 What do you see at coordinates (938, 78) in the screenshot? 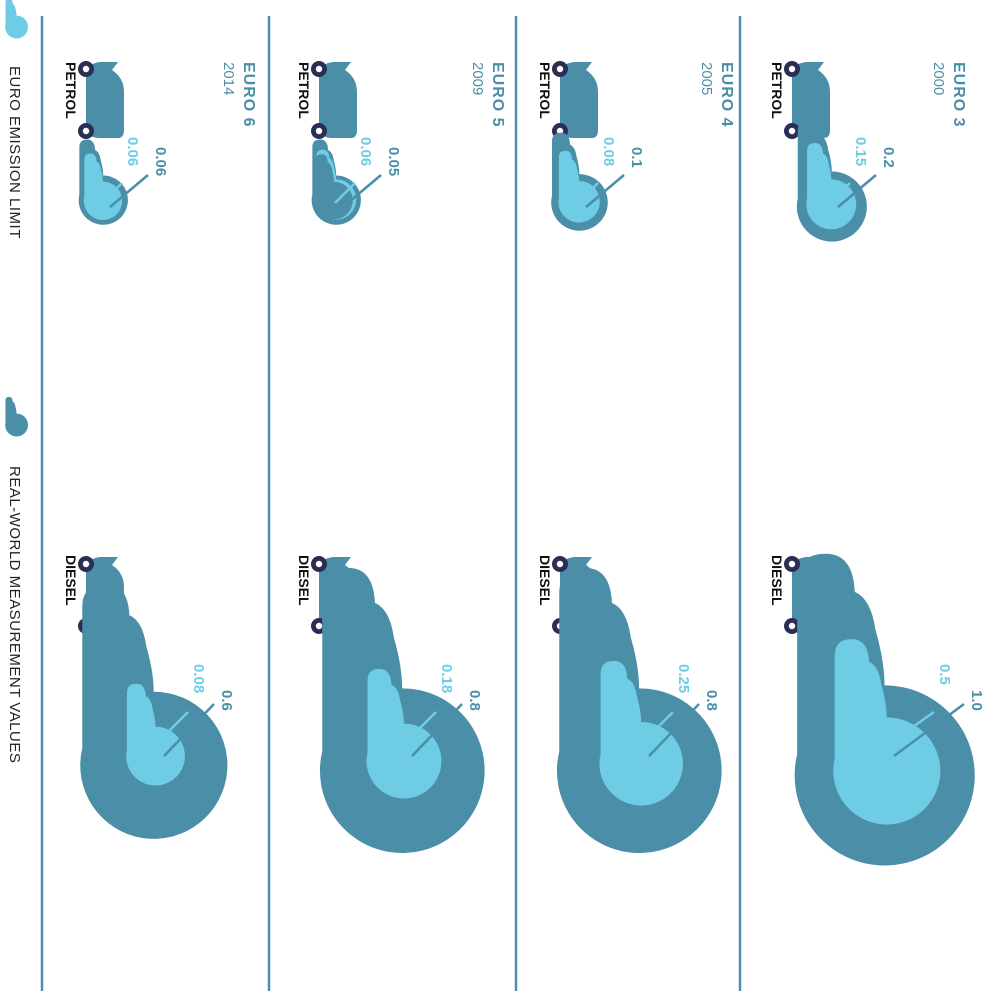
I see `standard-year: 2000` at bounding box center [938, 78].